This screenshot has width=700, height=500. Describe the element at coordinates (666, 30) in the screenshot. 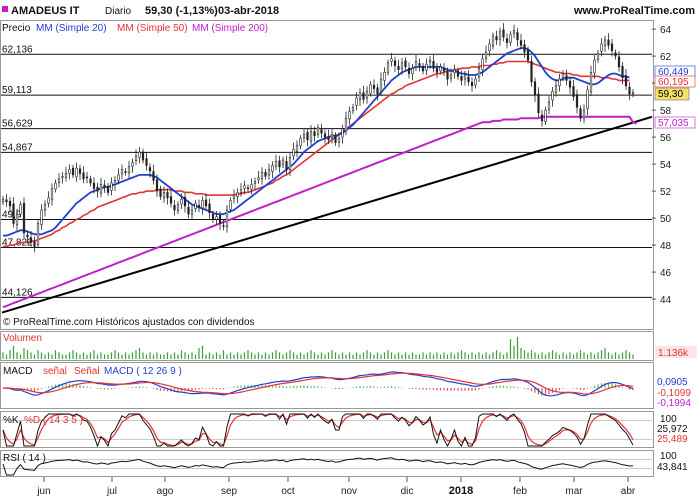

I see `y-tick-10: 64` at that location.